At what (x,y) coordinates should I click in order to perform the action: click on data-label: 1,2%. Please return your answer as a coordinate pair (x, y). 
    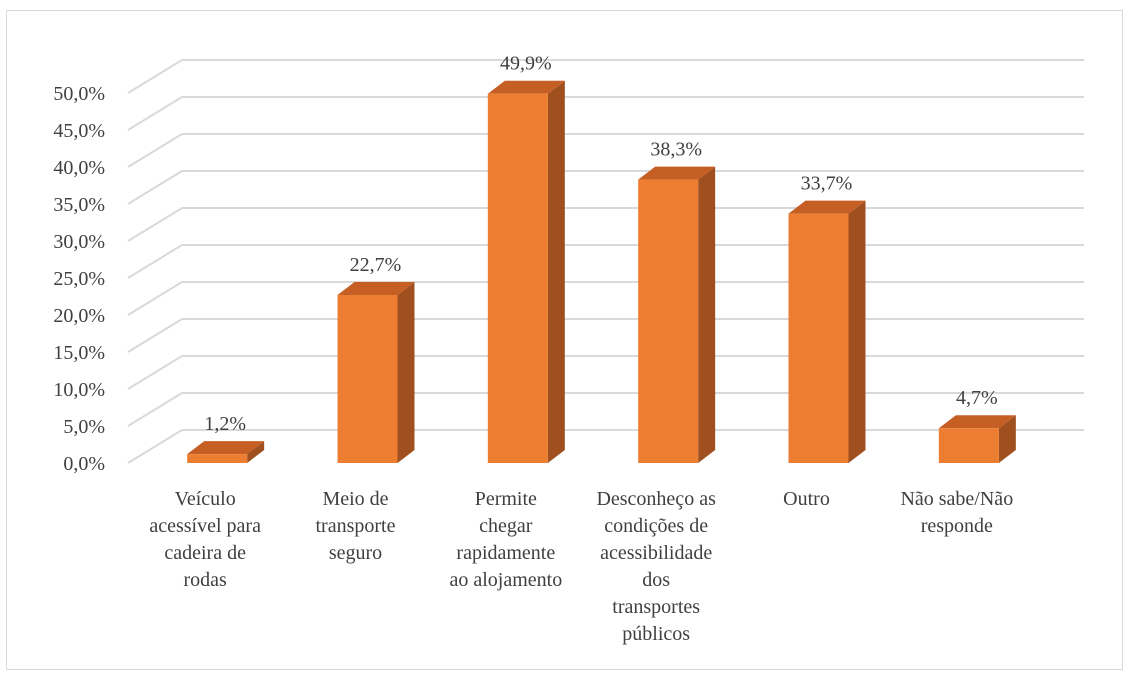
    Looking at the image, I should click on (225, 424).